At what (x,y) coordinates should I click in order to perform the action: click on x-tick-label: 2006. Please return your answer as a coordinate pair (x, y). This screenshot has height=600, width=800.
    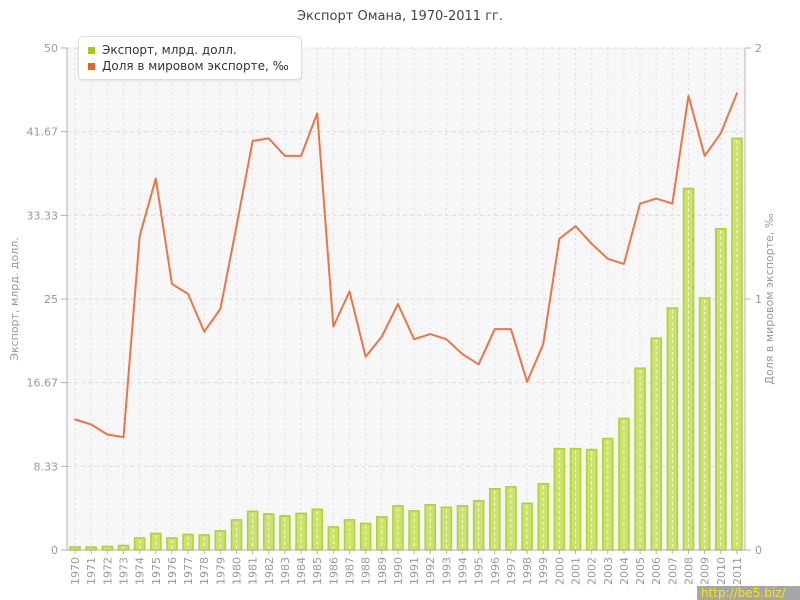
    Looking at the image, I should click on (656, 571).